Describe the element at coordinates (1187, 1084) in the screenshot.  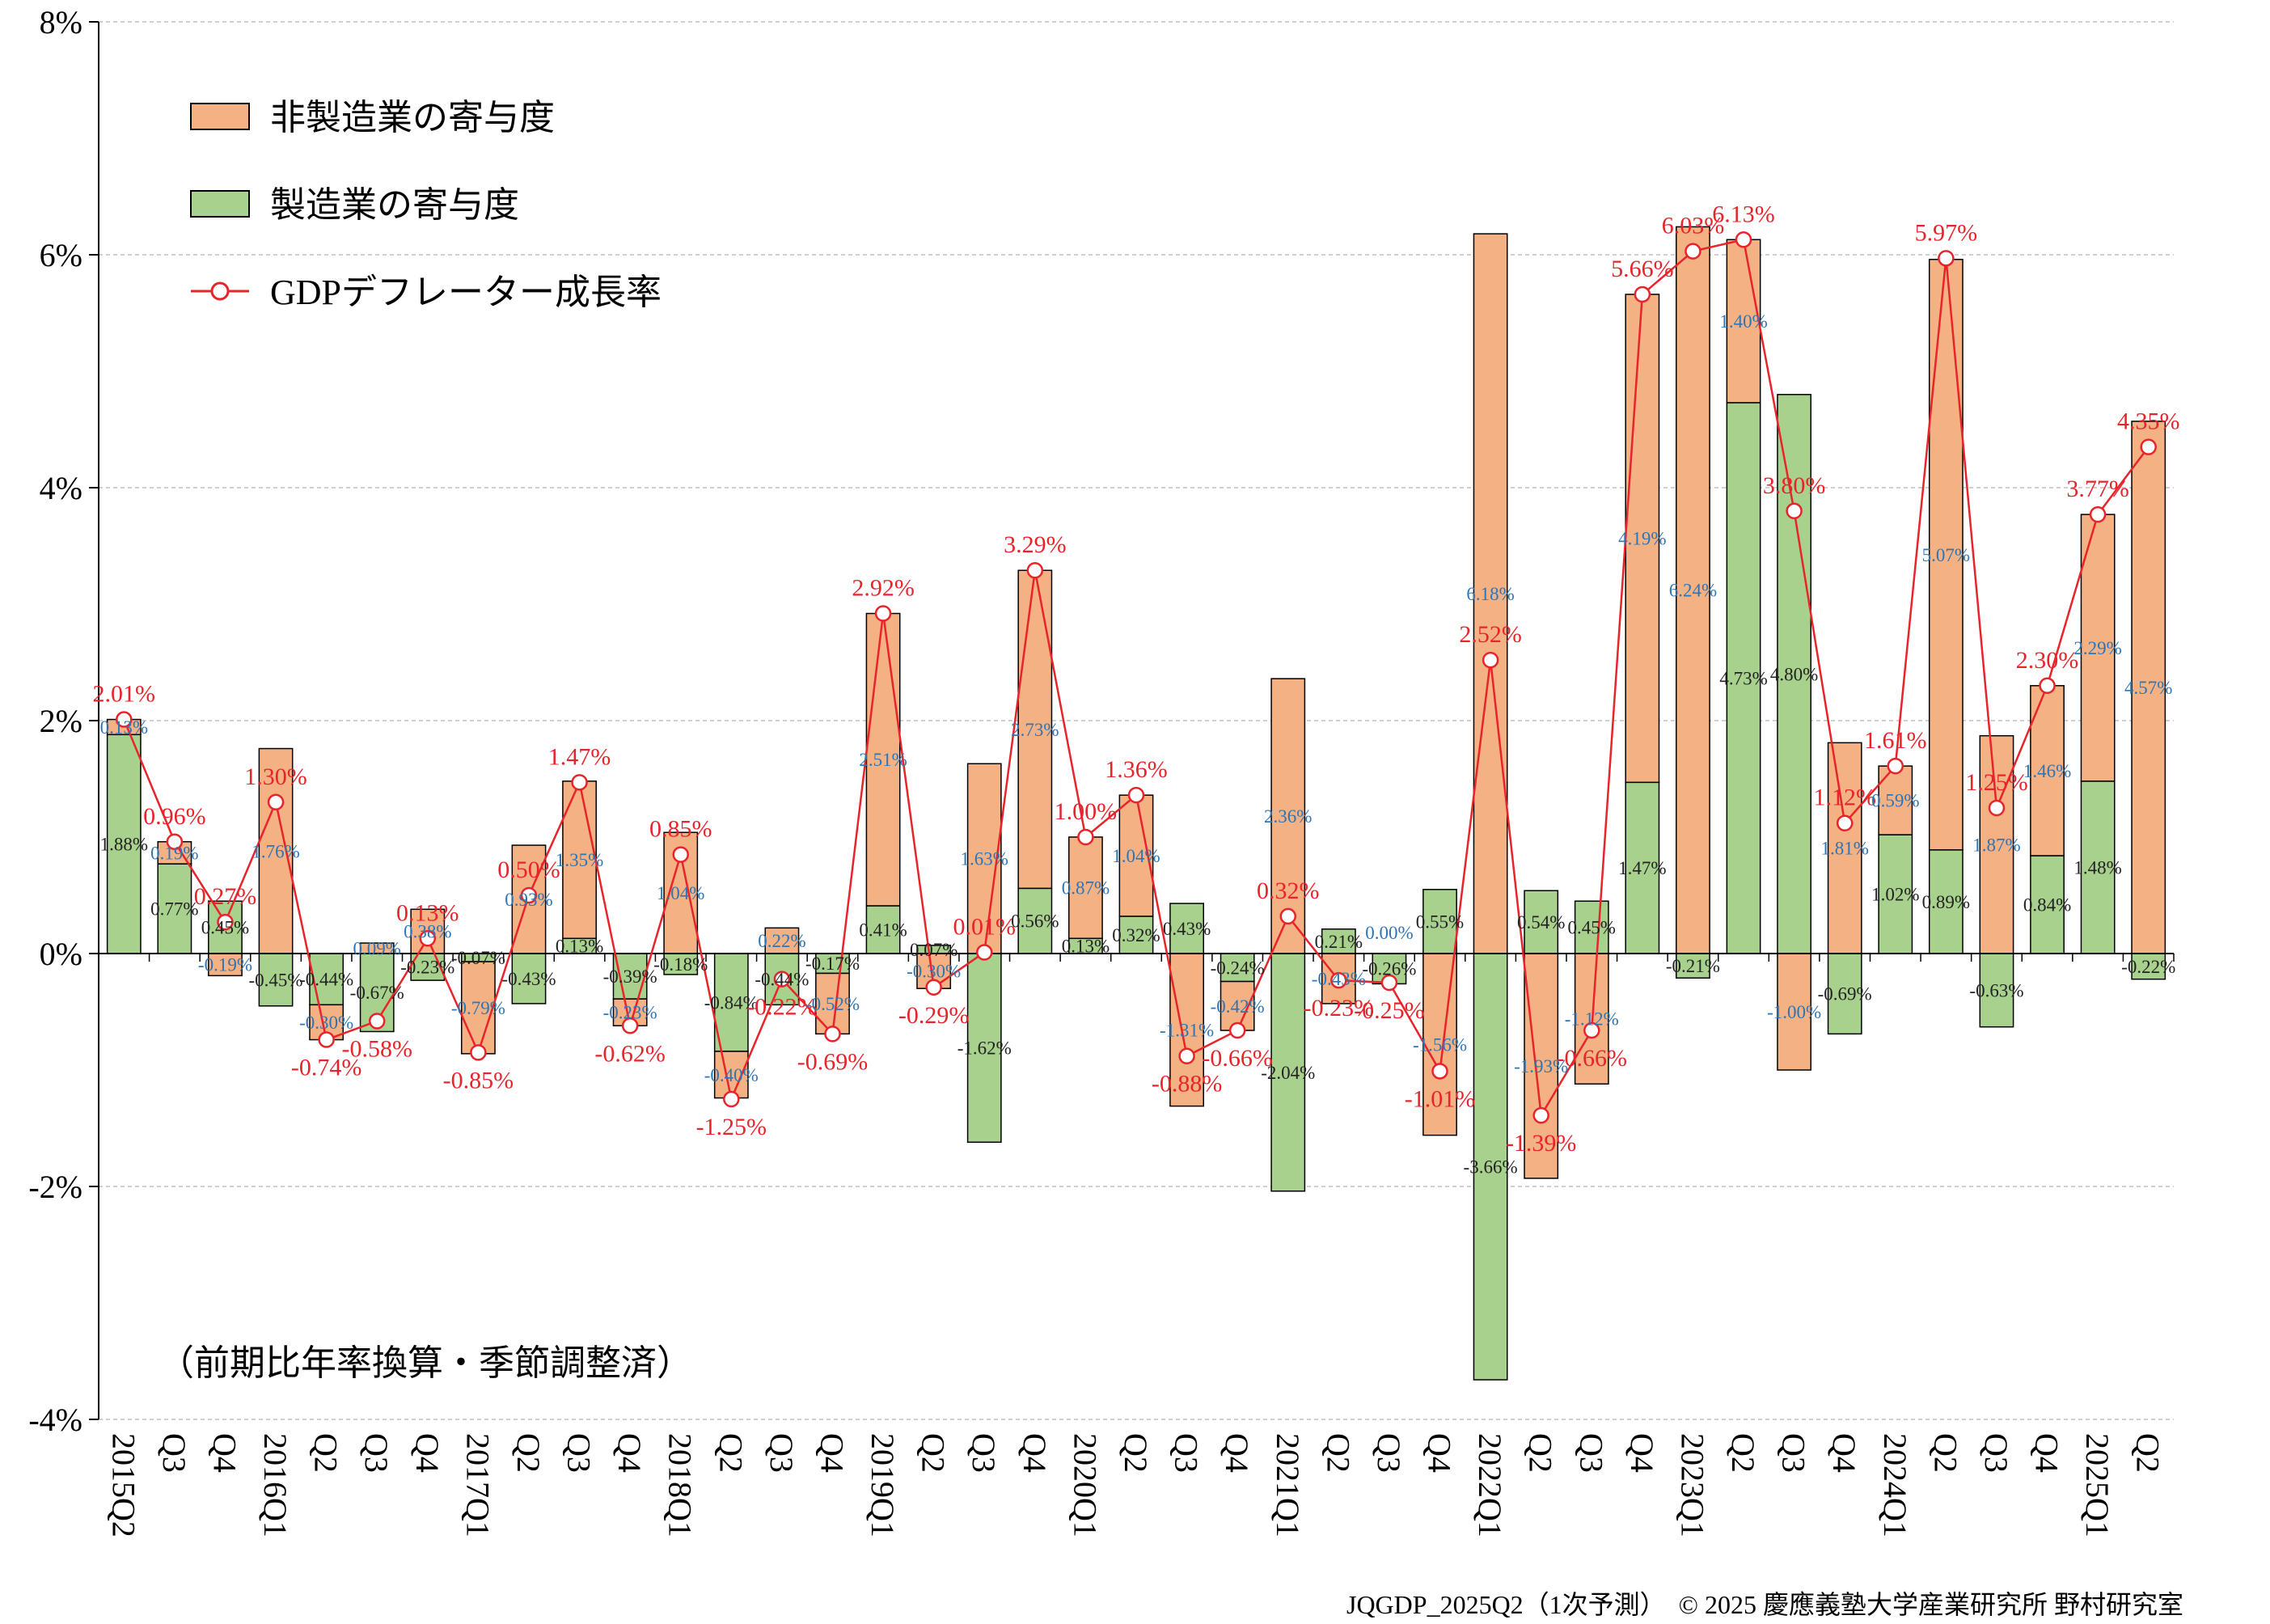
I see `data-label-gdp: -0.88%` at that location.